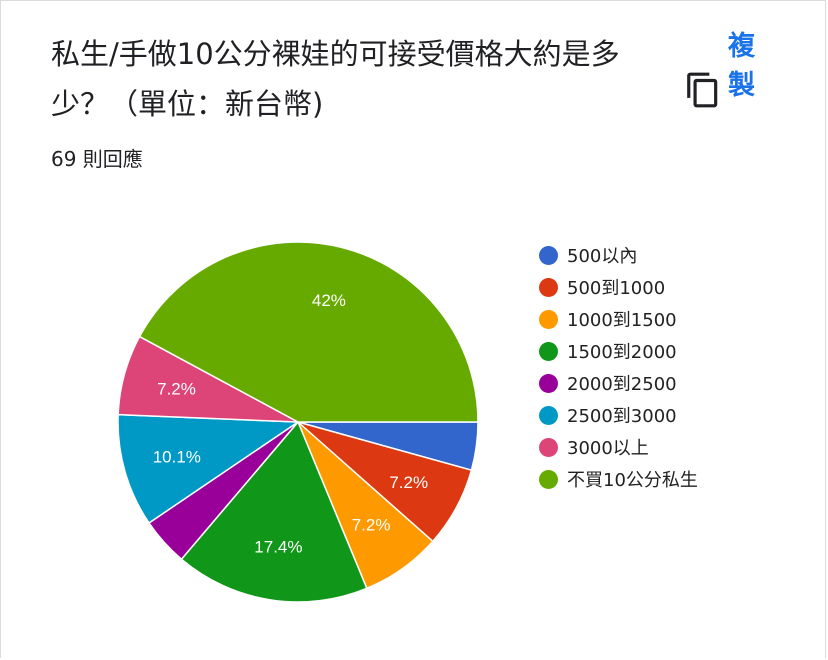 The width and height of the screenshot is (828, 660). Describe the element at coordinates (329, 300) in the screenshot. I see `slice-label: 42%` at that location.